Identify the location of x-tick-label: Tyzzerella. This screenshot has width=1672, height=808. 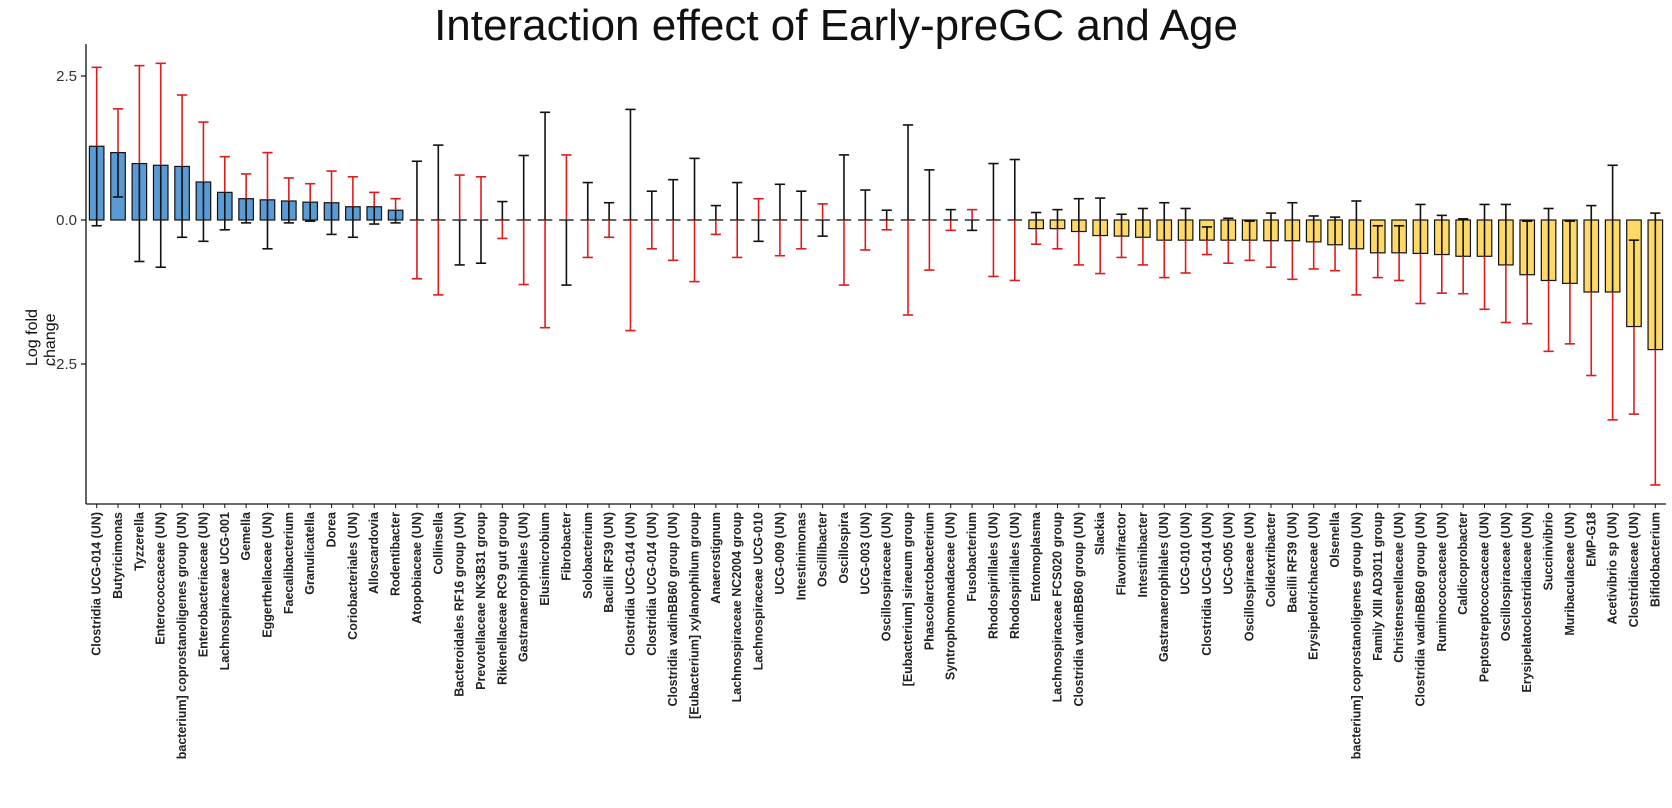
(139, 541).